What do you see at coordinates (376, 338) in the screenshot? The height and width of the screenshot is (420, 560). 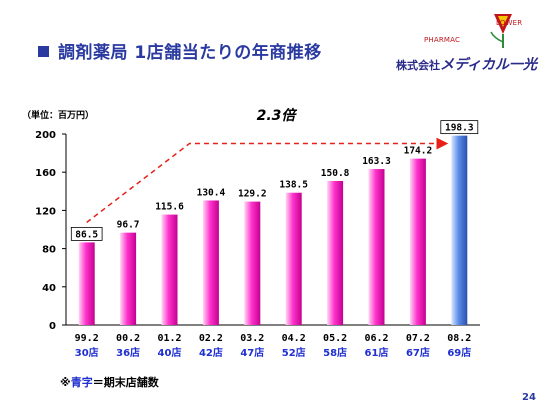 I see `x-tick-label: 06.2` at bounding box center [376, 338].